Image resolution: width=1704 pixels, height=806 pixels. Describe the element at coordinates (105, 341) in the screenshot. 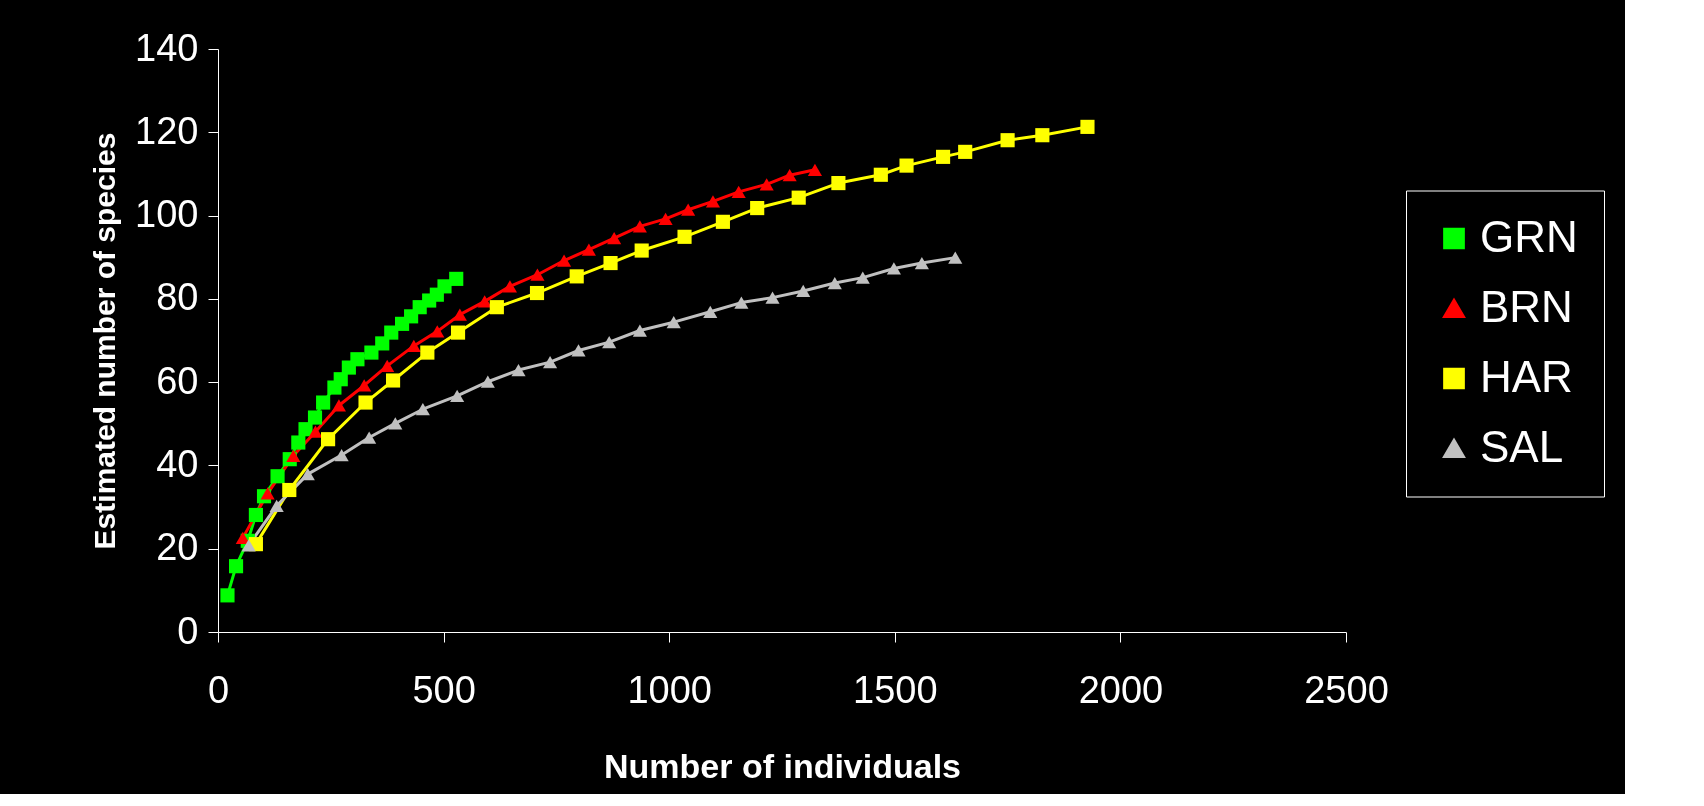

I see `y-axis-title: Estimated number of species` at that location.